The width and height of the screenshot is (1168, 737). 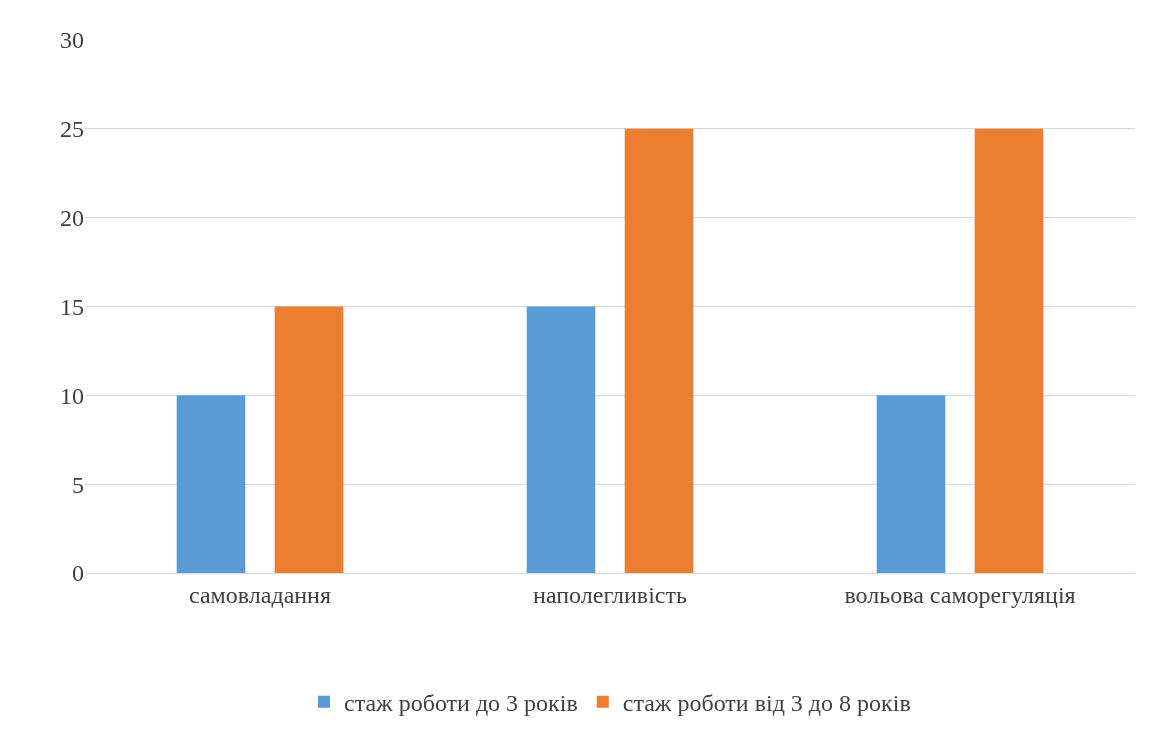 What do you see at coordinates (72, 306) in the screenshot?
I see `y-tick-label: 15` at bounding box center [72, 306].